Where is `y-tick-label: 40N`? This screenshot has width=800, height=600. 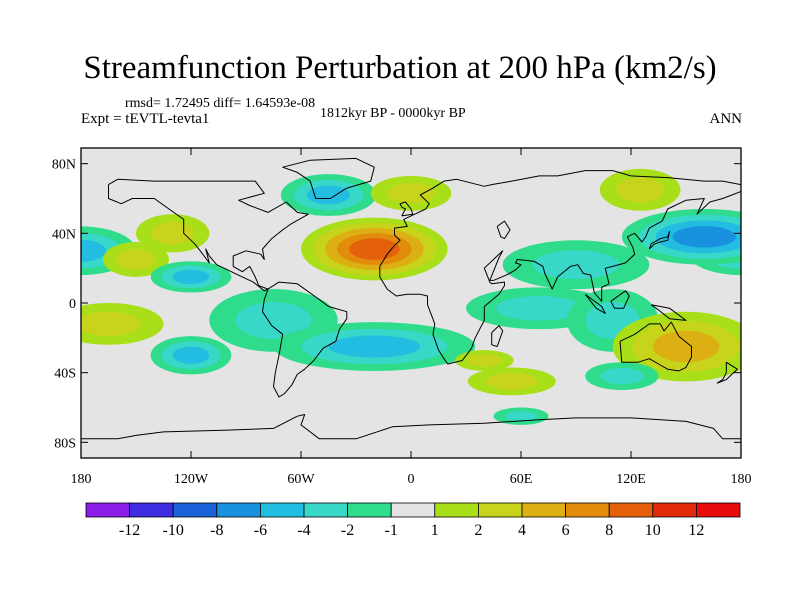
y-tick-label: 40N is located at coordinates (64, 234).